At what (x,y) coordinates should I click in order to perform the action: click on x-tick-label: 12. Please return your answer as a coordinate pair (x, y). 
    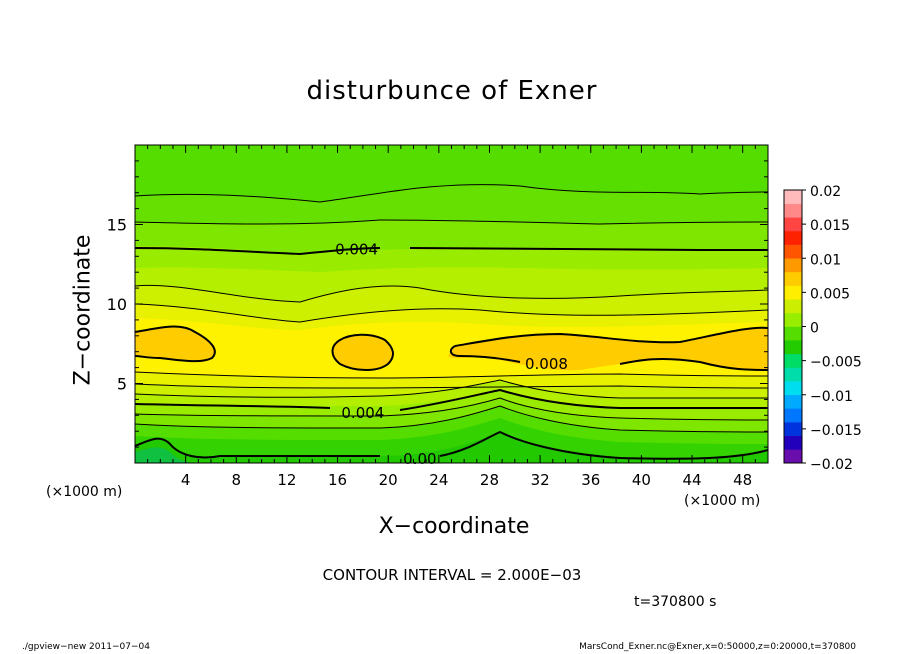
    Looking at the image, I should click on (286, 480).